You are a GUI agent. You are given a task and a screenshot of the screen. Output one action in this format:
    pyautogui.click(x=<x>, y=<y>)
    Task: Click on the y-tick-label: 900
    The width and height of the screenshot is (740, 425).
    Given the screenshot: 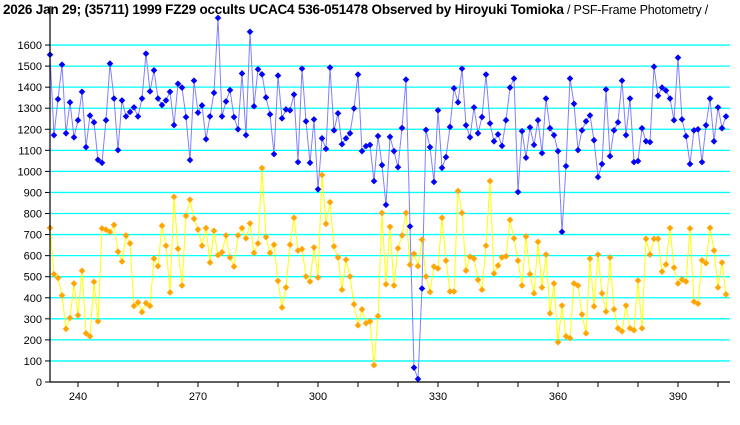 What is the action you would take?
    pyautogui.click(x=33, y=193)
    